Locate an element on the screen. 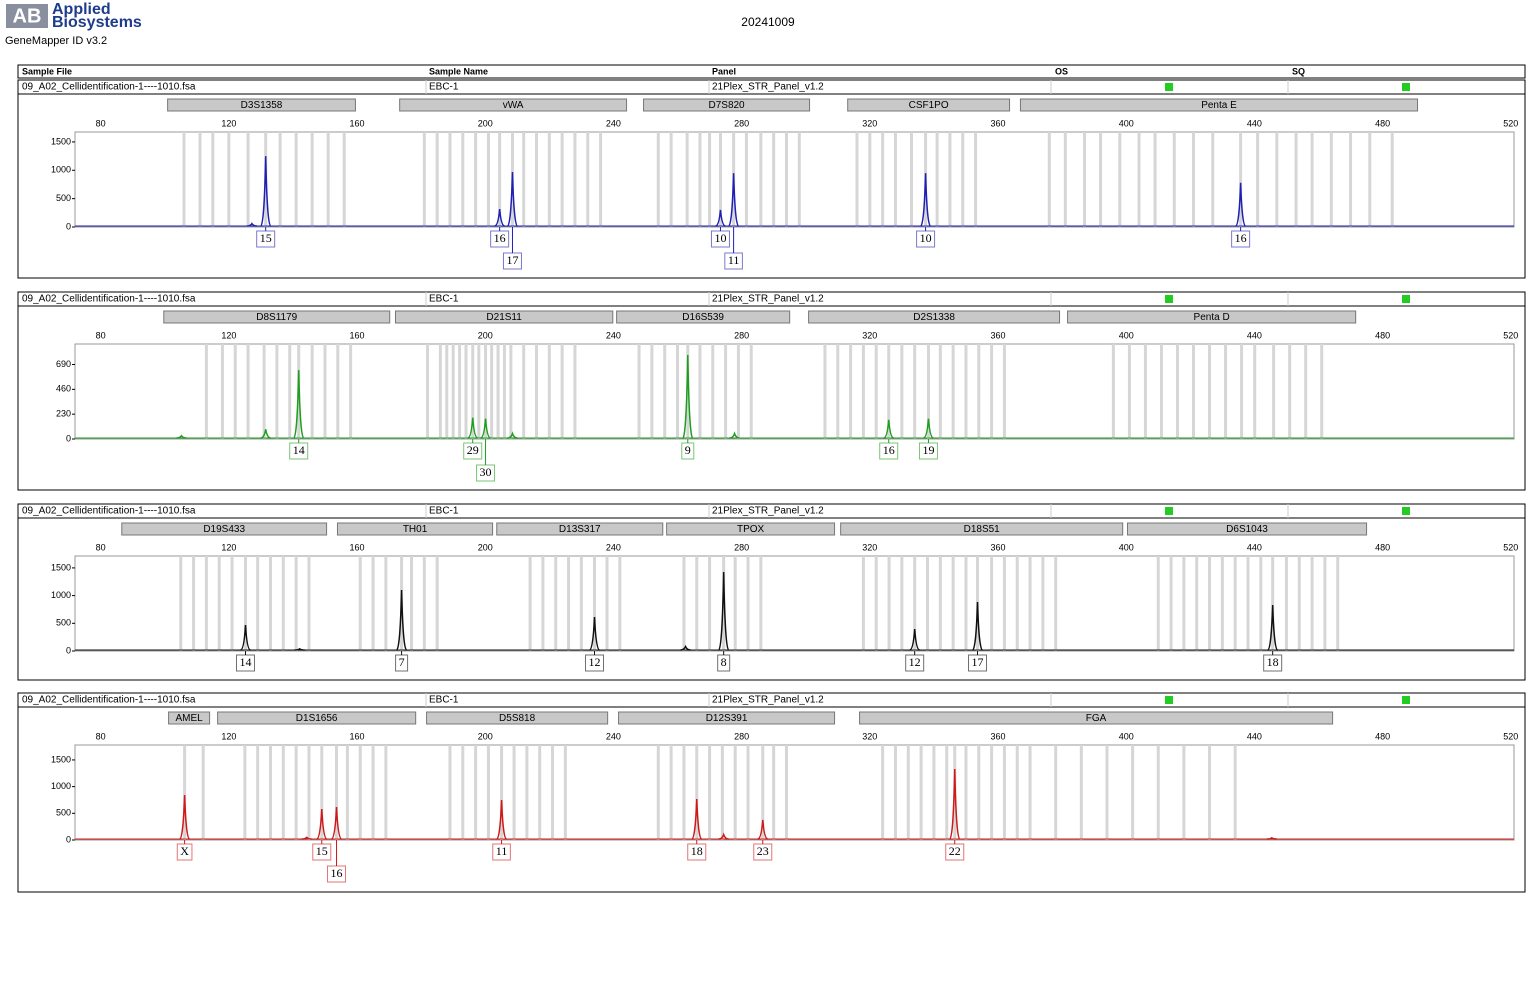  marker-name: D21S11 is located at coordinates (504, 317).